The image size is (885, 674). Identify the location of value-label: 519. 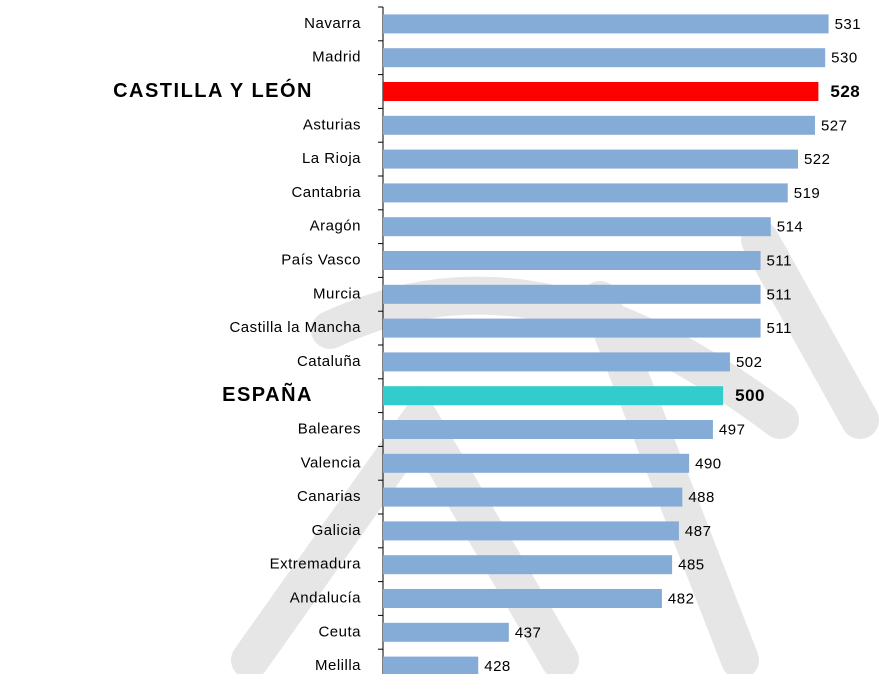
(807, 193).